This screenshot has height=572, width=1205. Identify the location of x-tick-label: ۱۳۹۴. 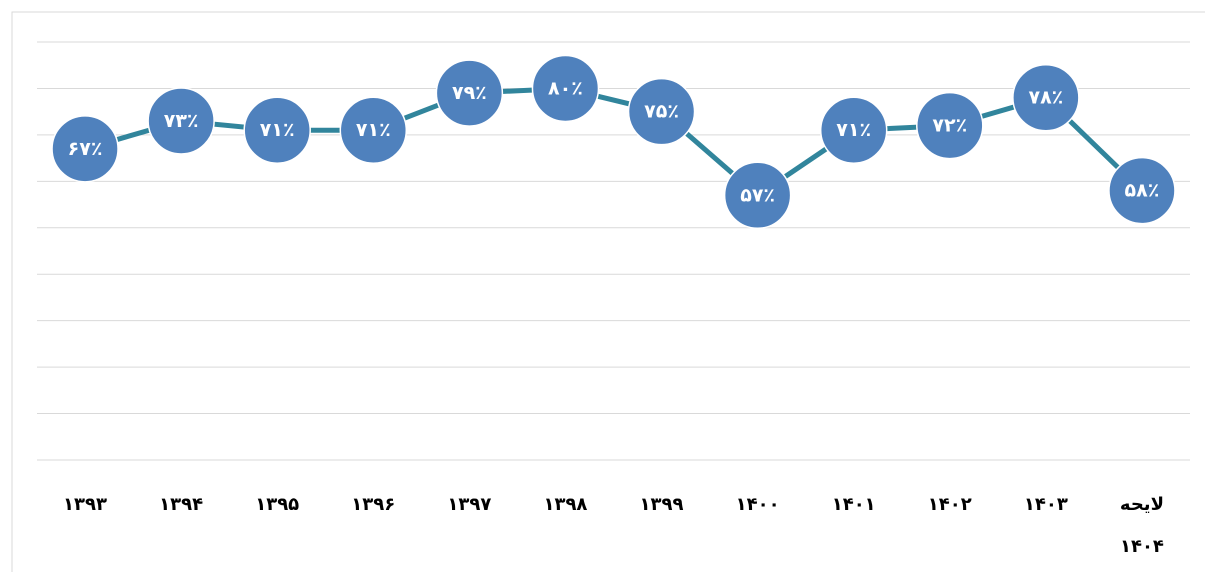
(181, 504).